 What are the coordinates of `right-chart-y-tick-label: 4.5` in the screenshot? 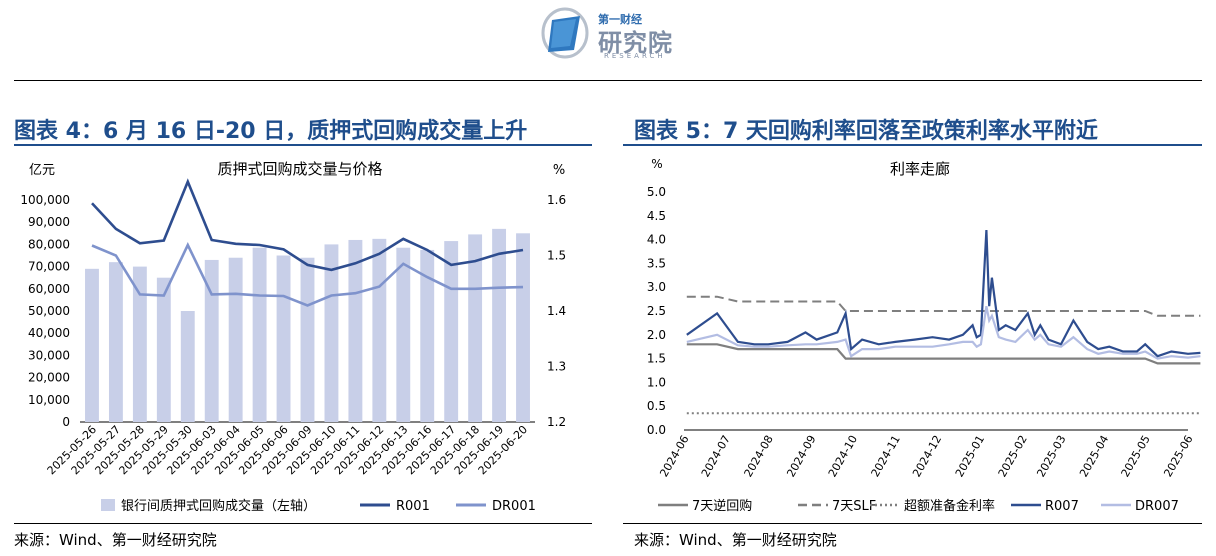 It's located at (656, 216).